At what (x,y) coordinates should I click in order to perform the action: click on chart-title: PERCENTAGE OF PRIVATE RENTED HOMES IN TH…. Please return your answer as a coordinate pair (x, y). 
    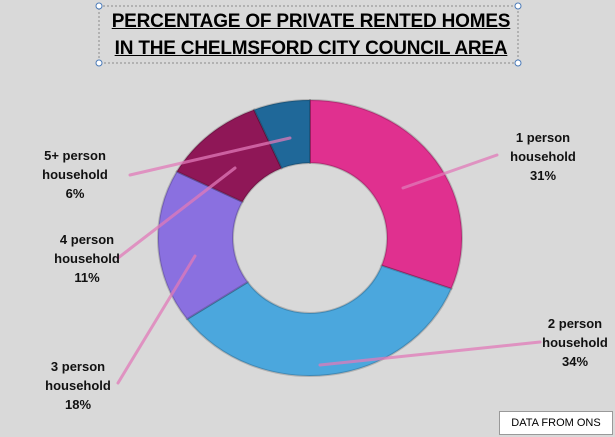
    Looking at the image, I should click on (311, 35).